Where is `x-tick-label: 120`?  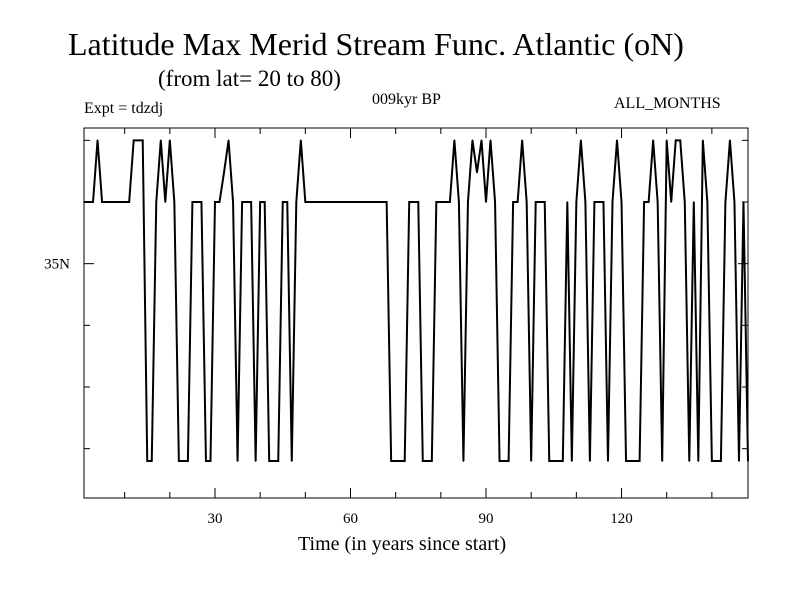
x-tick-label: 120 is located at coordinates (621, 519).